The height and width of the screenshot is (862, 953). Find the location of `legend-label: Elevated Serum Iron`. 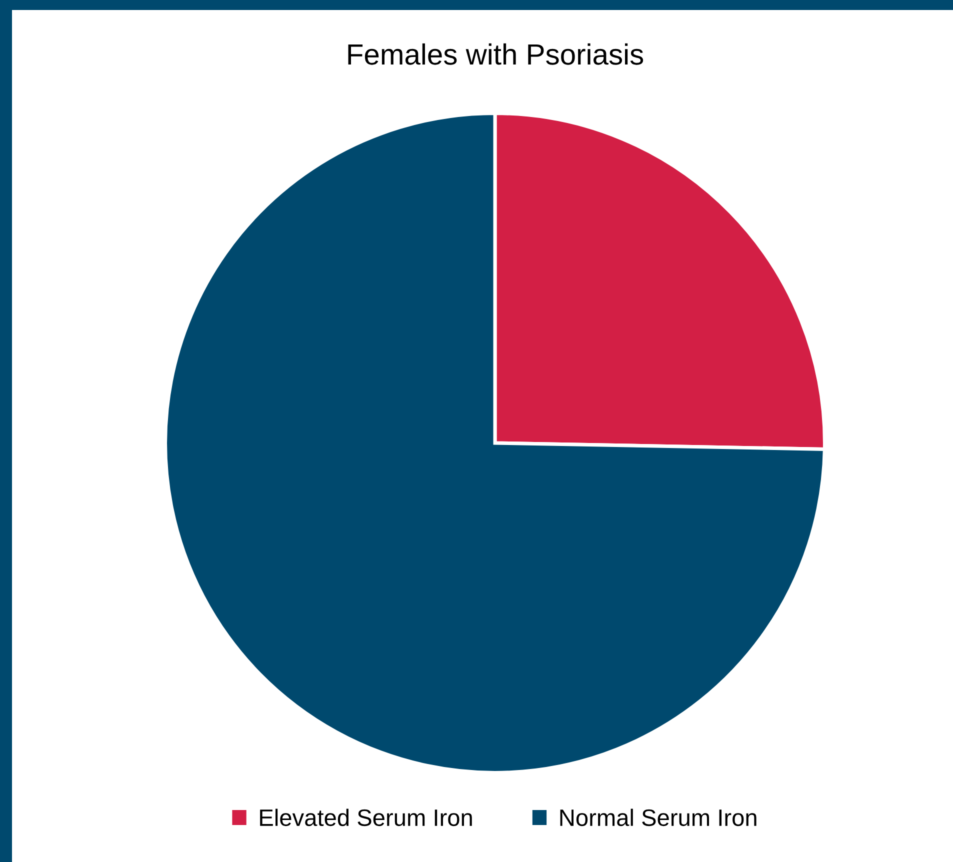

legend-label: Elevated Serum Iron is located at coordinates (366, 817).